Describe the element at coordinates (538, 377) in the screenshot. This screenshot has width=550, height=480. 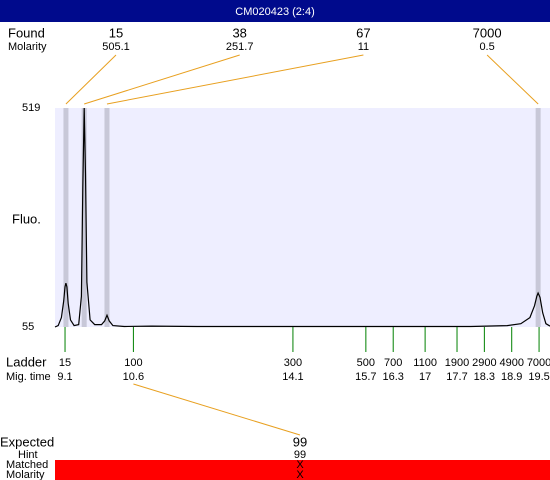
I see `ladder-time: 19.5` at that location.